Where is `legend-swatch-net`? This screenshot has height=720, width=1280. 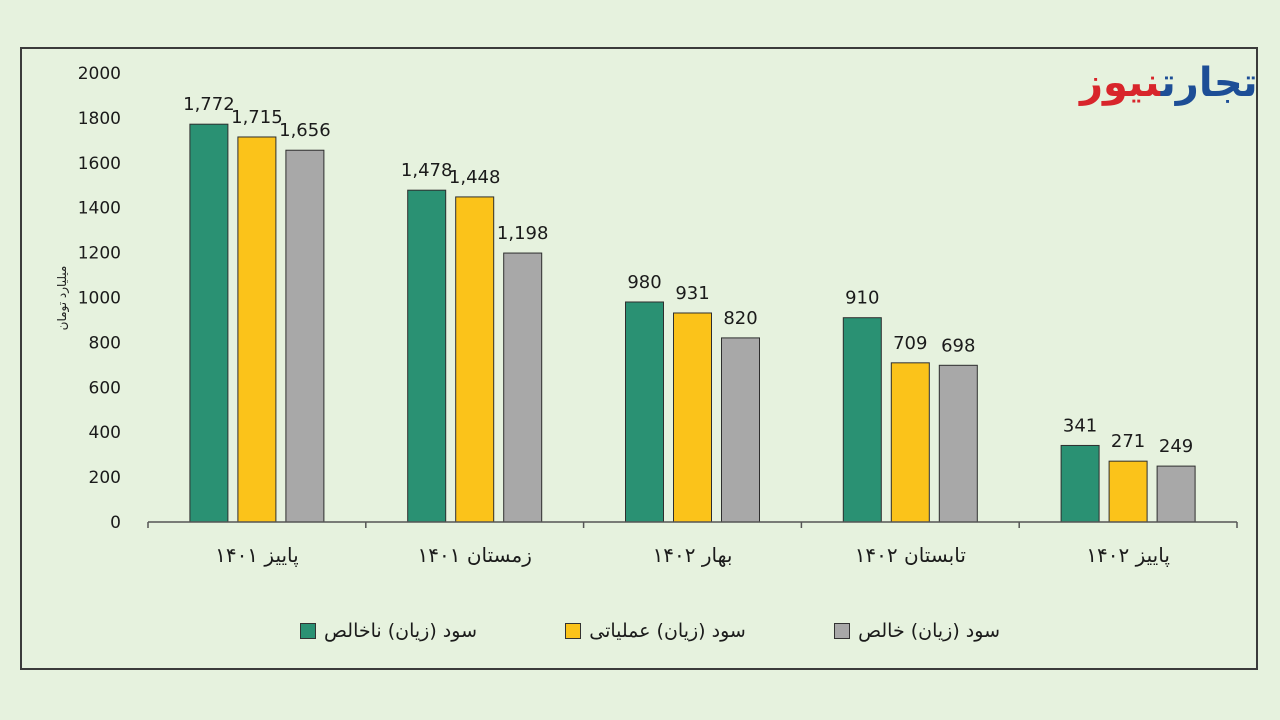 legend-swatch-net is located at coordinates (842, 631).